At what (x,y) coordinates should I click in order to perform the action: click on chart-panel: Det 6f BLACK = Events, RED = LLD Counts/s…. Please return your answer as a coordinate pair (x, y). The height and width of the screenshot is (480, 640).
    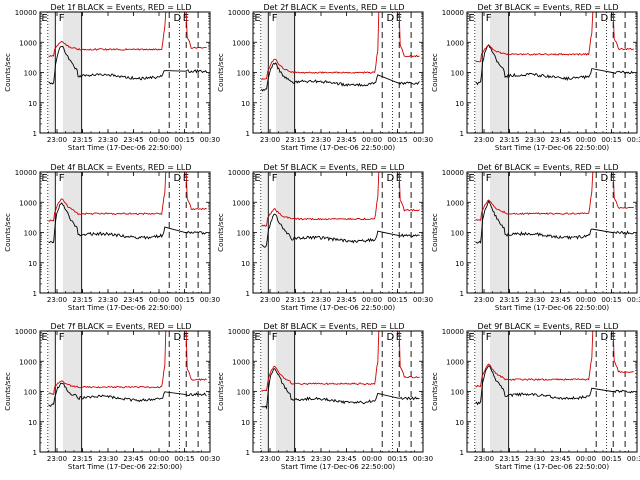
    Looking at the image, I should click on (535, 237).